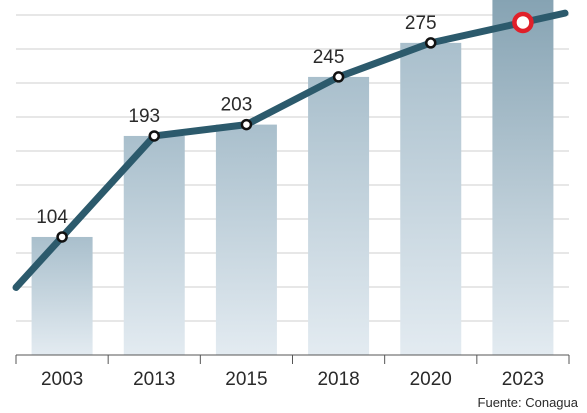 The image size is (587, 413). Describe the element at coordinates (523, 379) in the screenshot. I see `x-tick-label: 2023` at that location.